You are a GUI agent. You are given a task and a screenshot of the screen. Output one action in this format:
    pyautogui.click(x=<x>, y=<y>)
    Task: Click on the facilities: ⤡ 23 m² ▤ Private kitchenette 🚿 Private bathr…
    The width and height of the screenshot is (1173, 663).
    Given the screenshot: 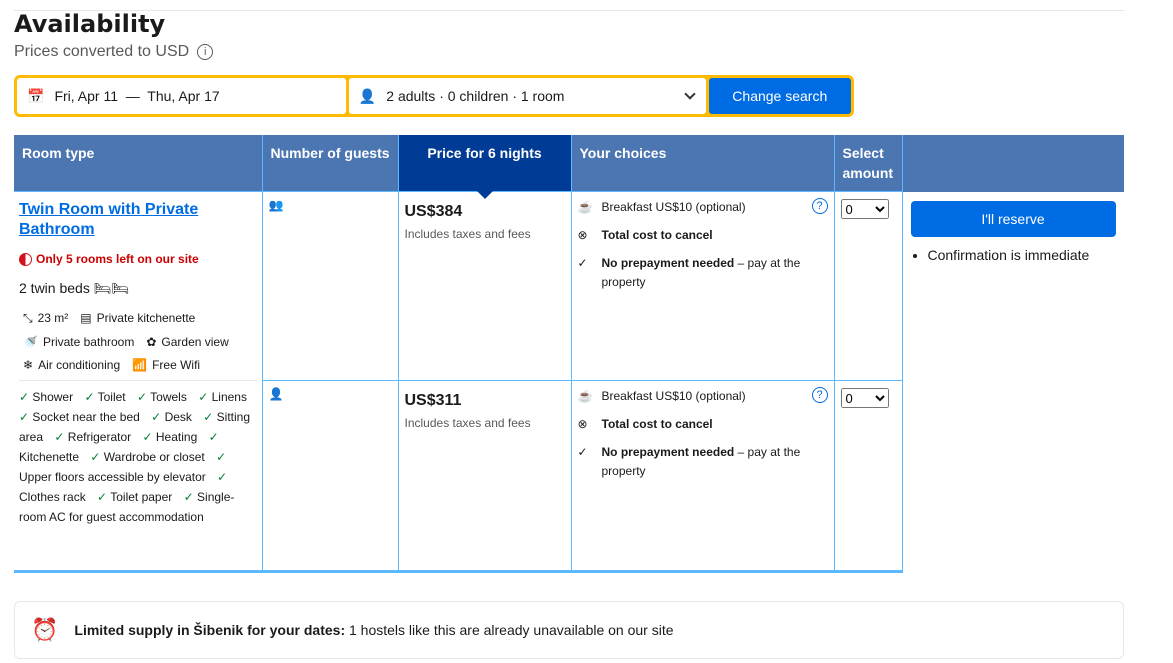 What is the action you would take?
    pyautogui.click(x=138, y=346)
    